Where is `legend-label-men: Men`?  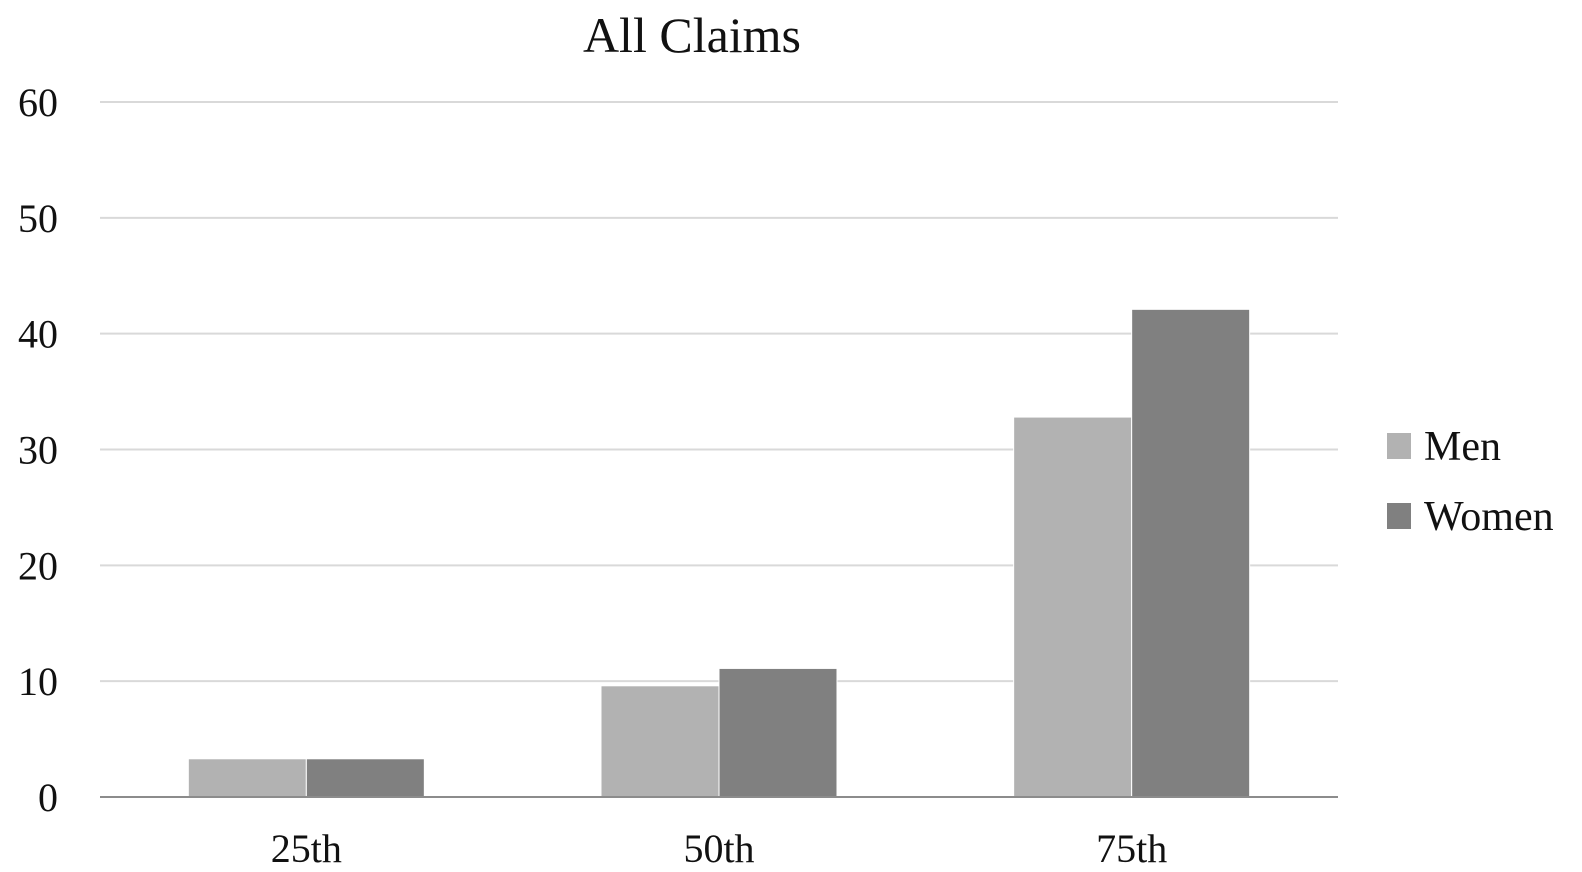
legend-label-men: Men is located at coordinates (1462, 447).